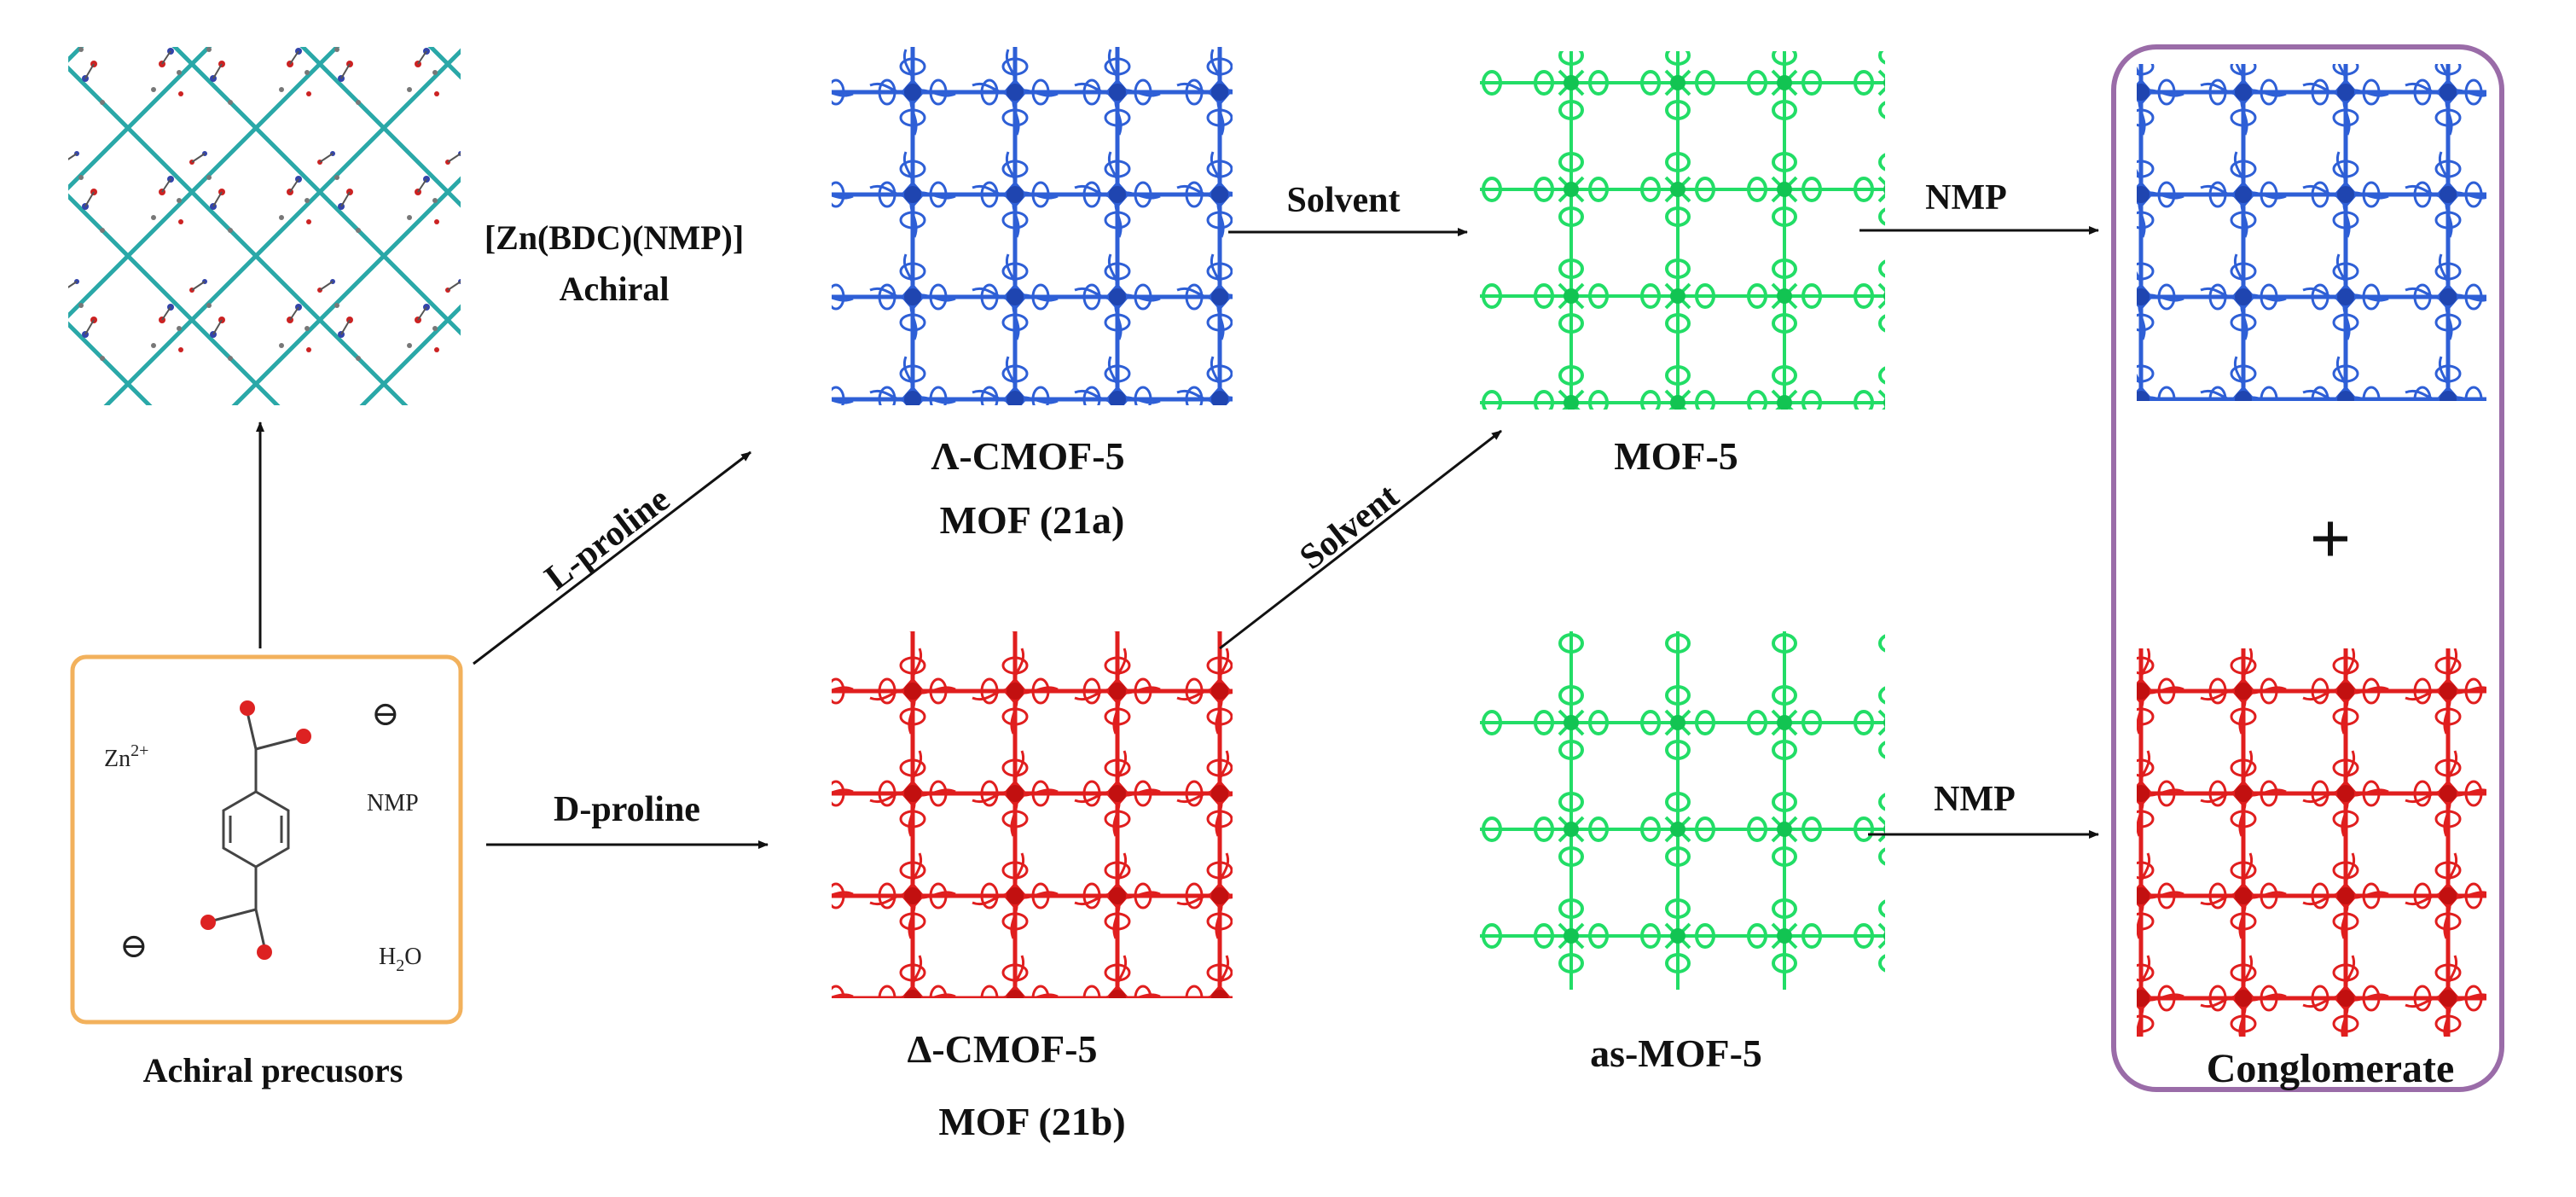  I want to click on achiral-precursors-label: Achiral precusors, so click(273, 1070).